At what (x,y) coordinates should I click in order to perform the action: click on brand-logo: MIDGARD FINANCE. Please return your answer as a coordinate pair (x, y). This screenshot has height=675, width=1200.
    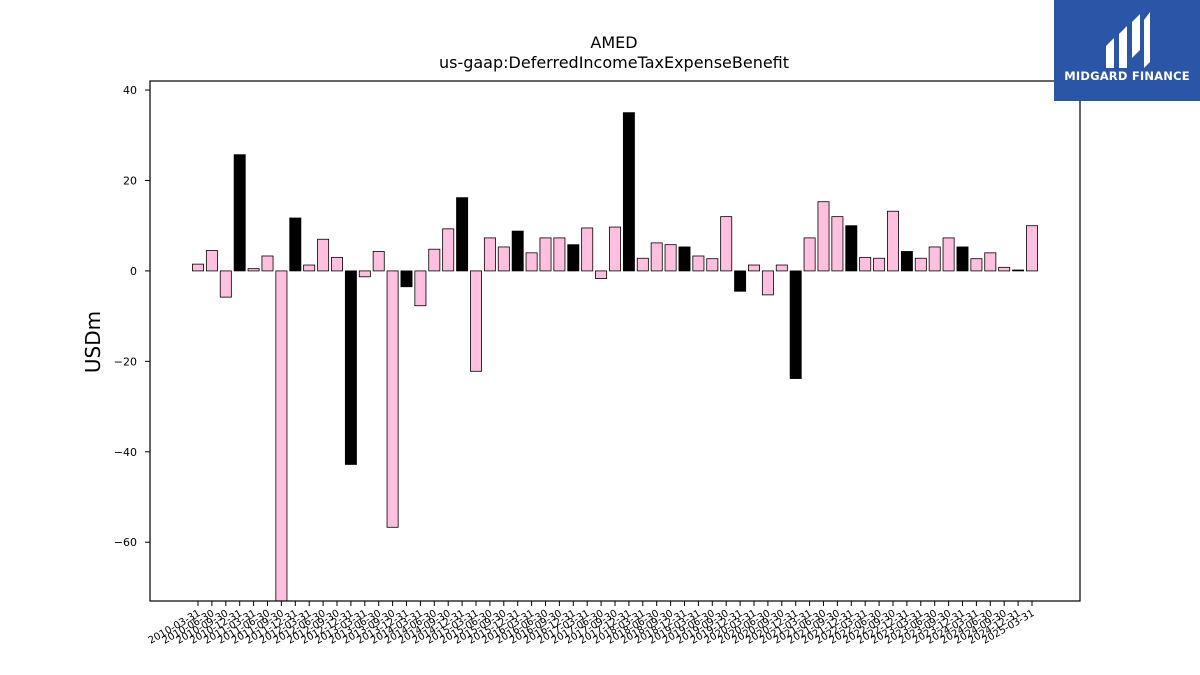
    Looking at the image, I should click on (1127, 50).